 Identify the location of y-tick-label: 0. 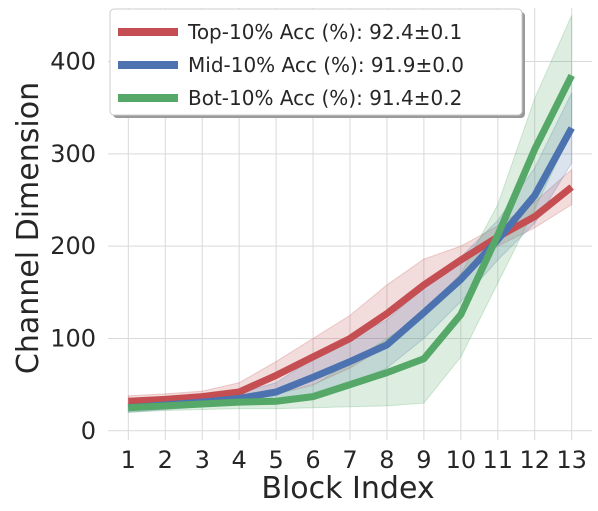
(88, 431).